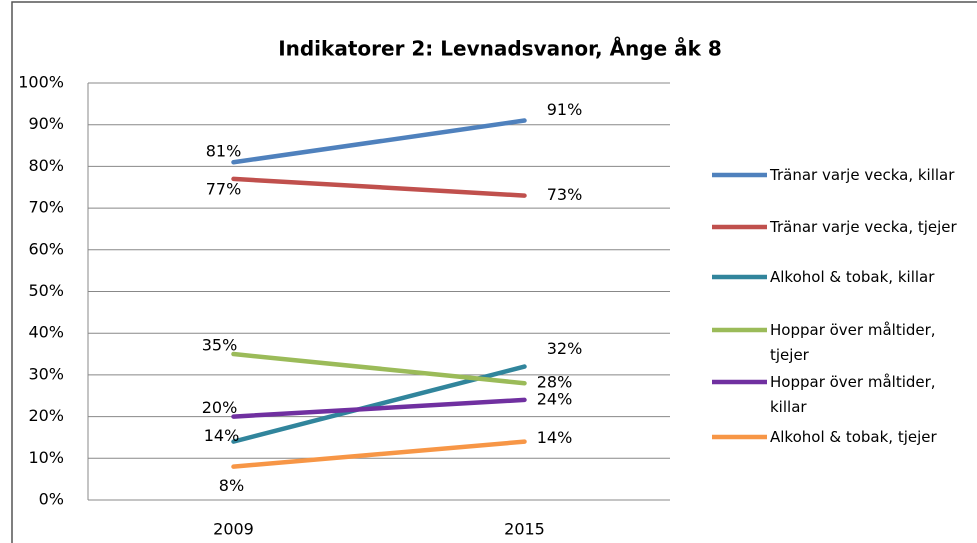  I want to click on legend-label: Alkohol & tobak, killar, so click(852, 277).